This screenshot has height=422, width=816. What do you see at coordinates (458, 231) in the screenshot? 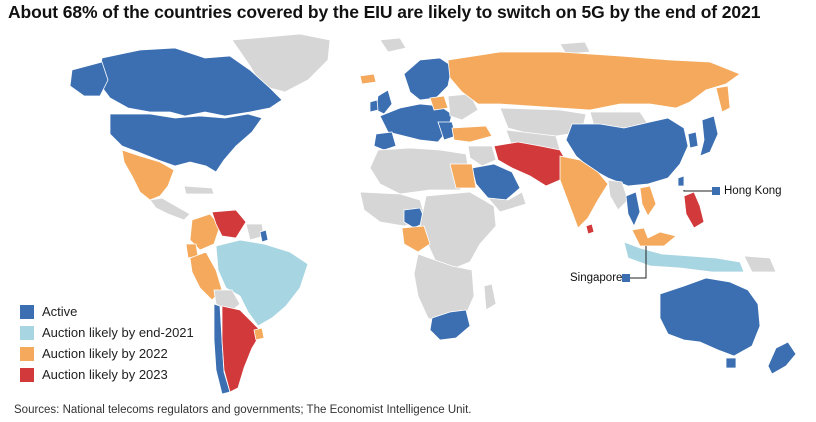
I see `region-east-africa` at bounding box center [458, 231].